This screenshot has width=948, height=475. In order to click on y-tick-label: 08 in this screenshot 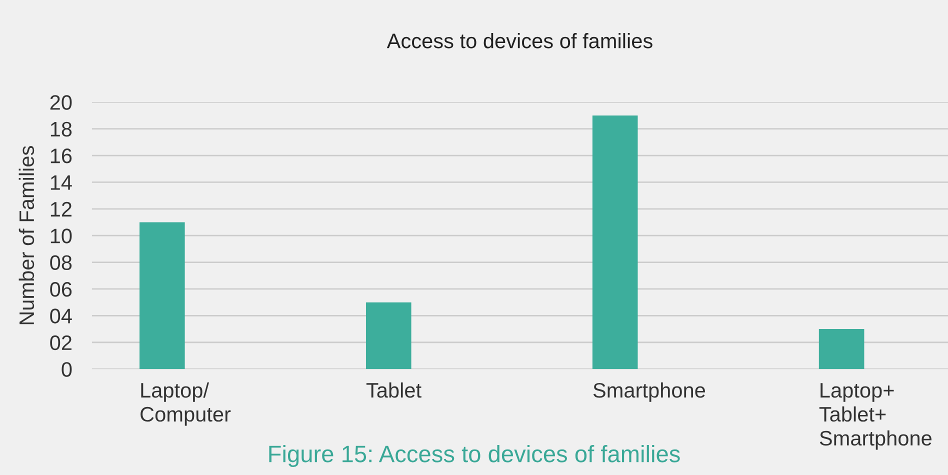, I will do `click(61, 262)`.